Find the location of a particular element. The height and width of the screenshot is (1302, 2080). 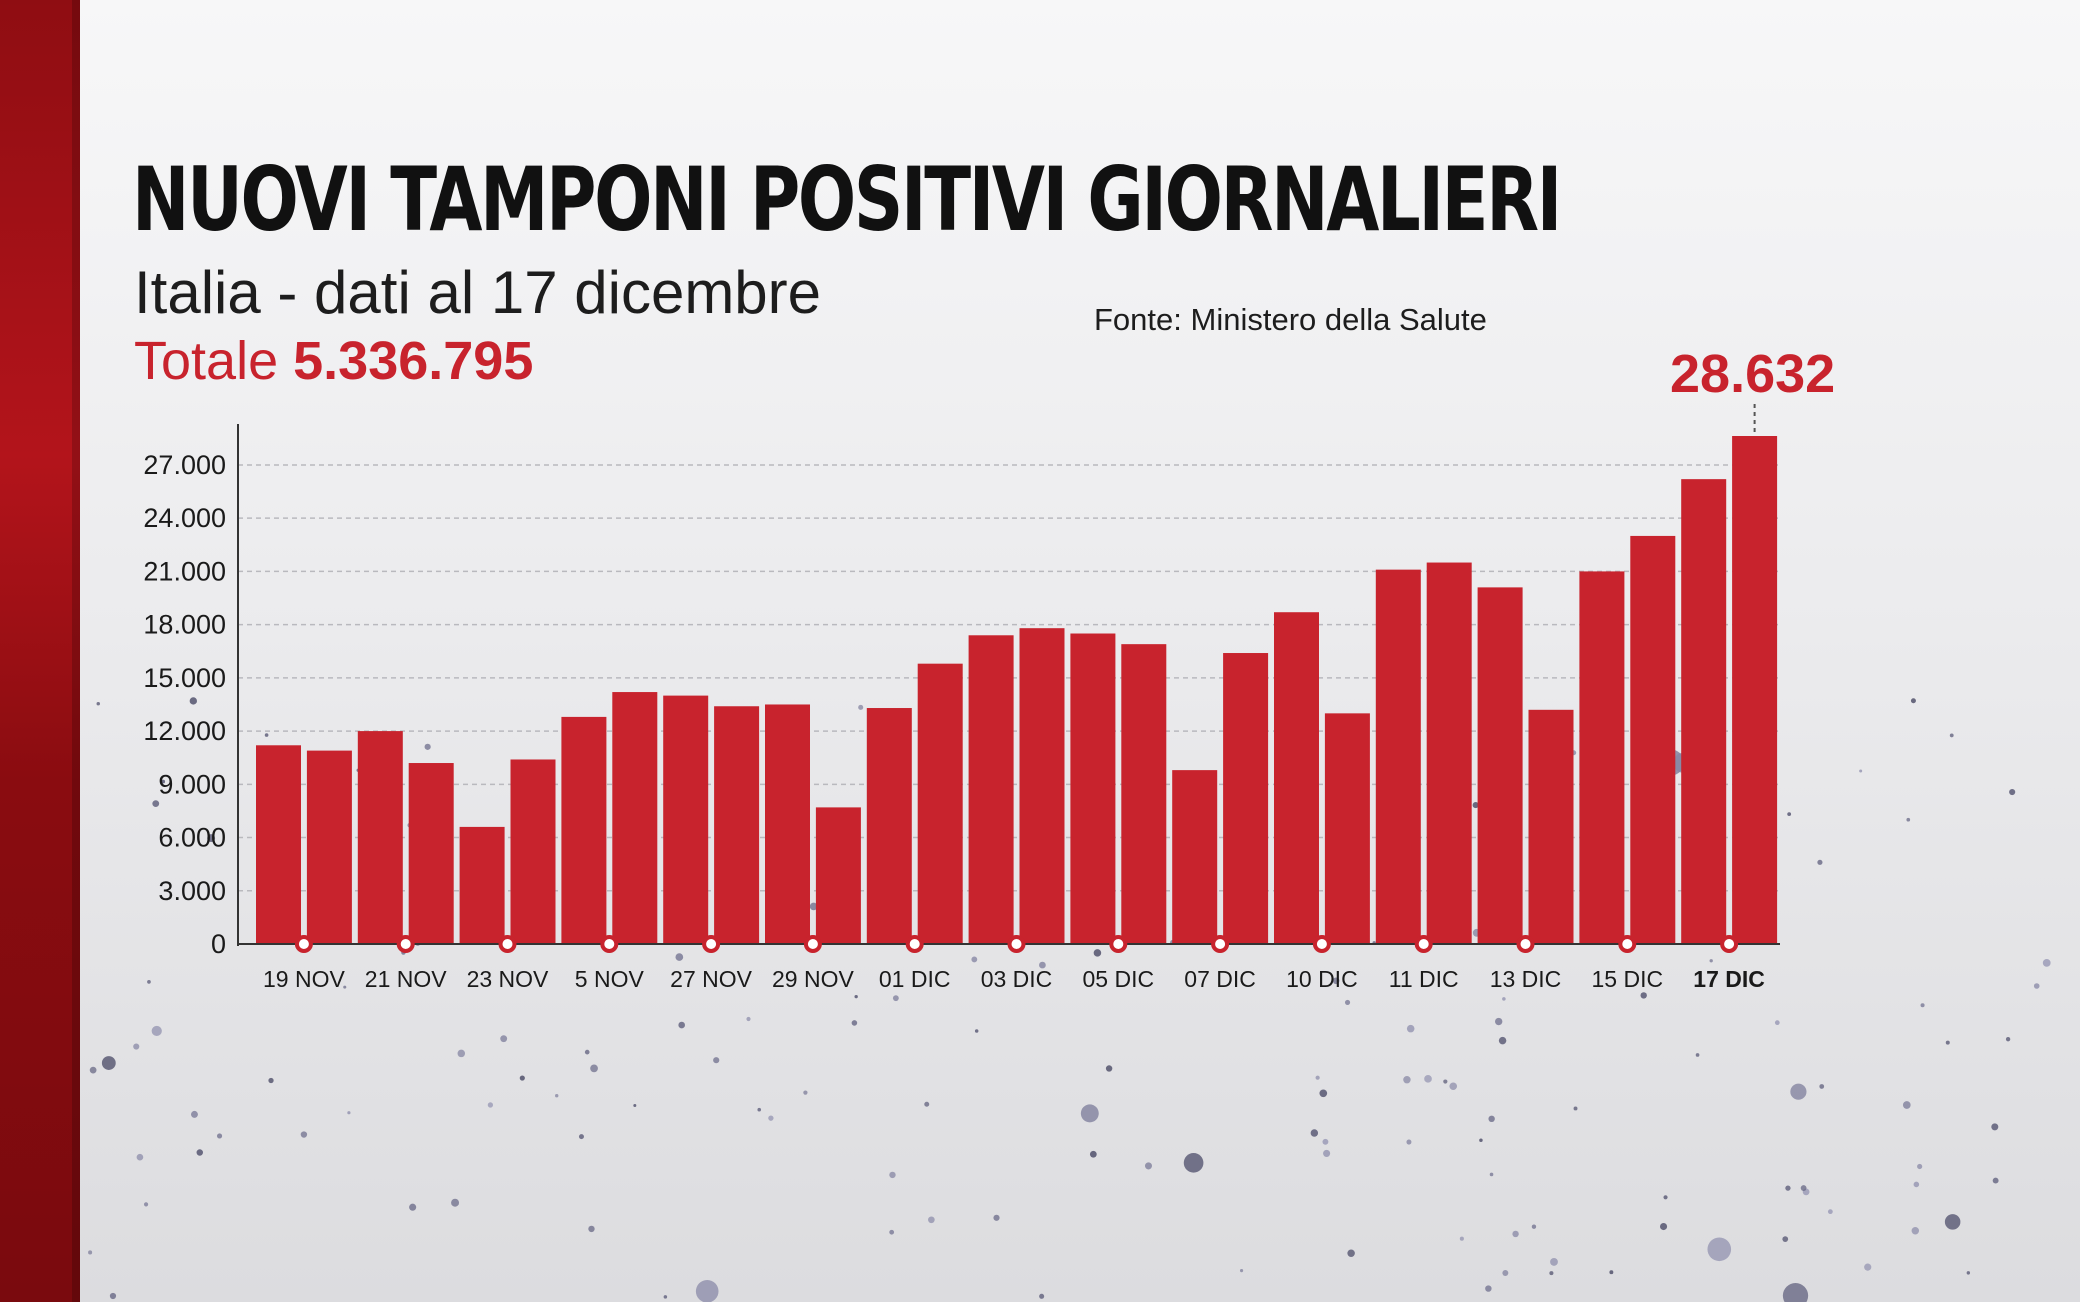

x-tick-label: 21 NOV is located at coordinates (406, 979).